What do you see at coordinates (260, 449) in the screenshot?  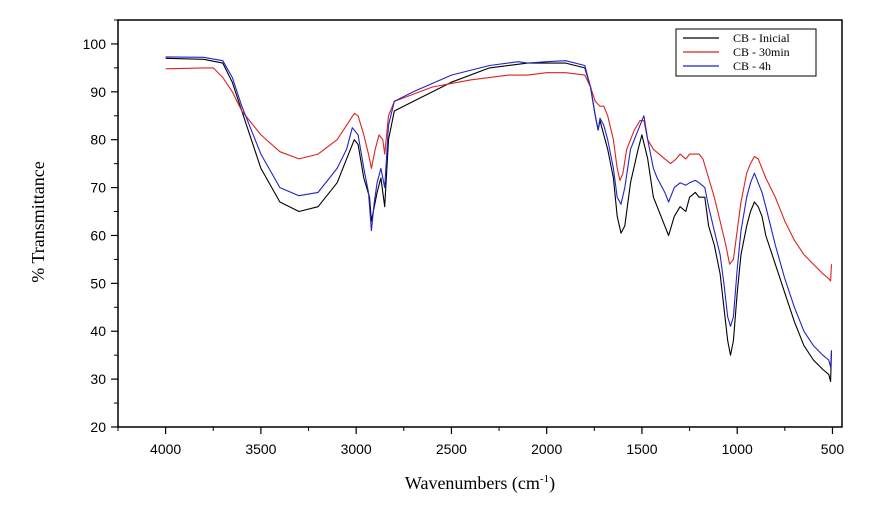 I see `x-tick-label: 3500` at bounding box center [260, 449].